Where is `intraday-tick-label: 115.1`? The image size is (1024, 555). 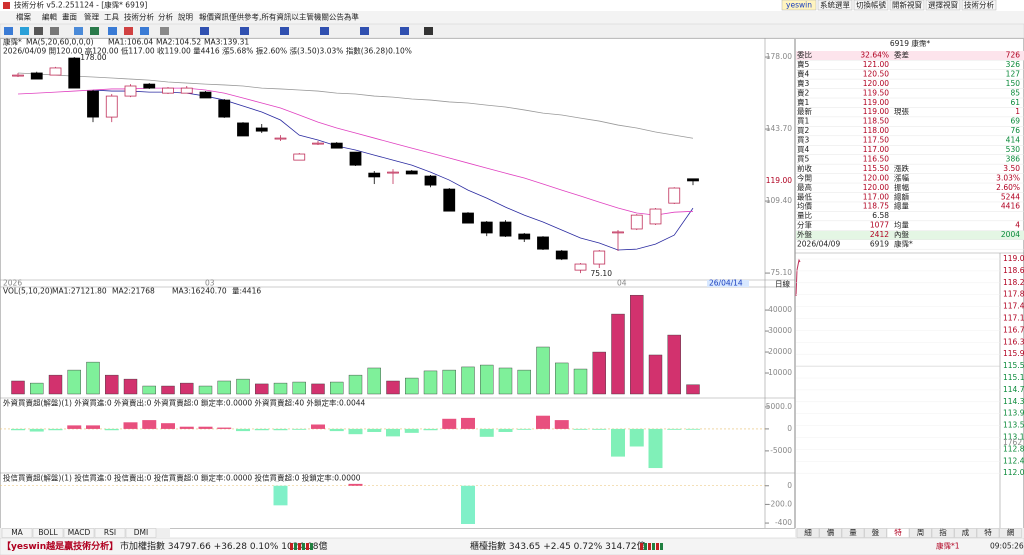 intraday-tick-label: 115.1 is located at coordinates (1013, 377).